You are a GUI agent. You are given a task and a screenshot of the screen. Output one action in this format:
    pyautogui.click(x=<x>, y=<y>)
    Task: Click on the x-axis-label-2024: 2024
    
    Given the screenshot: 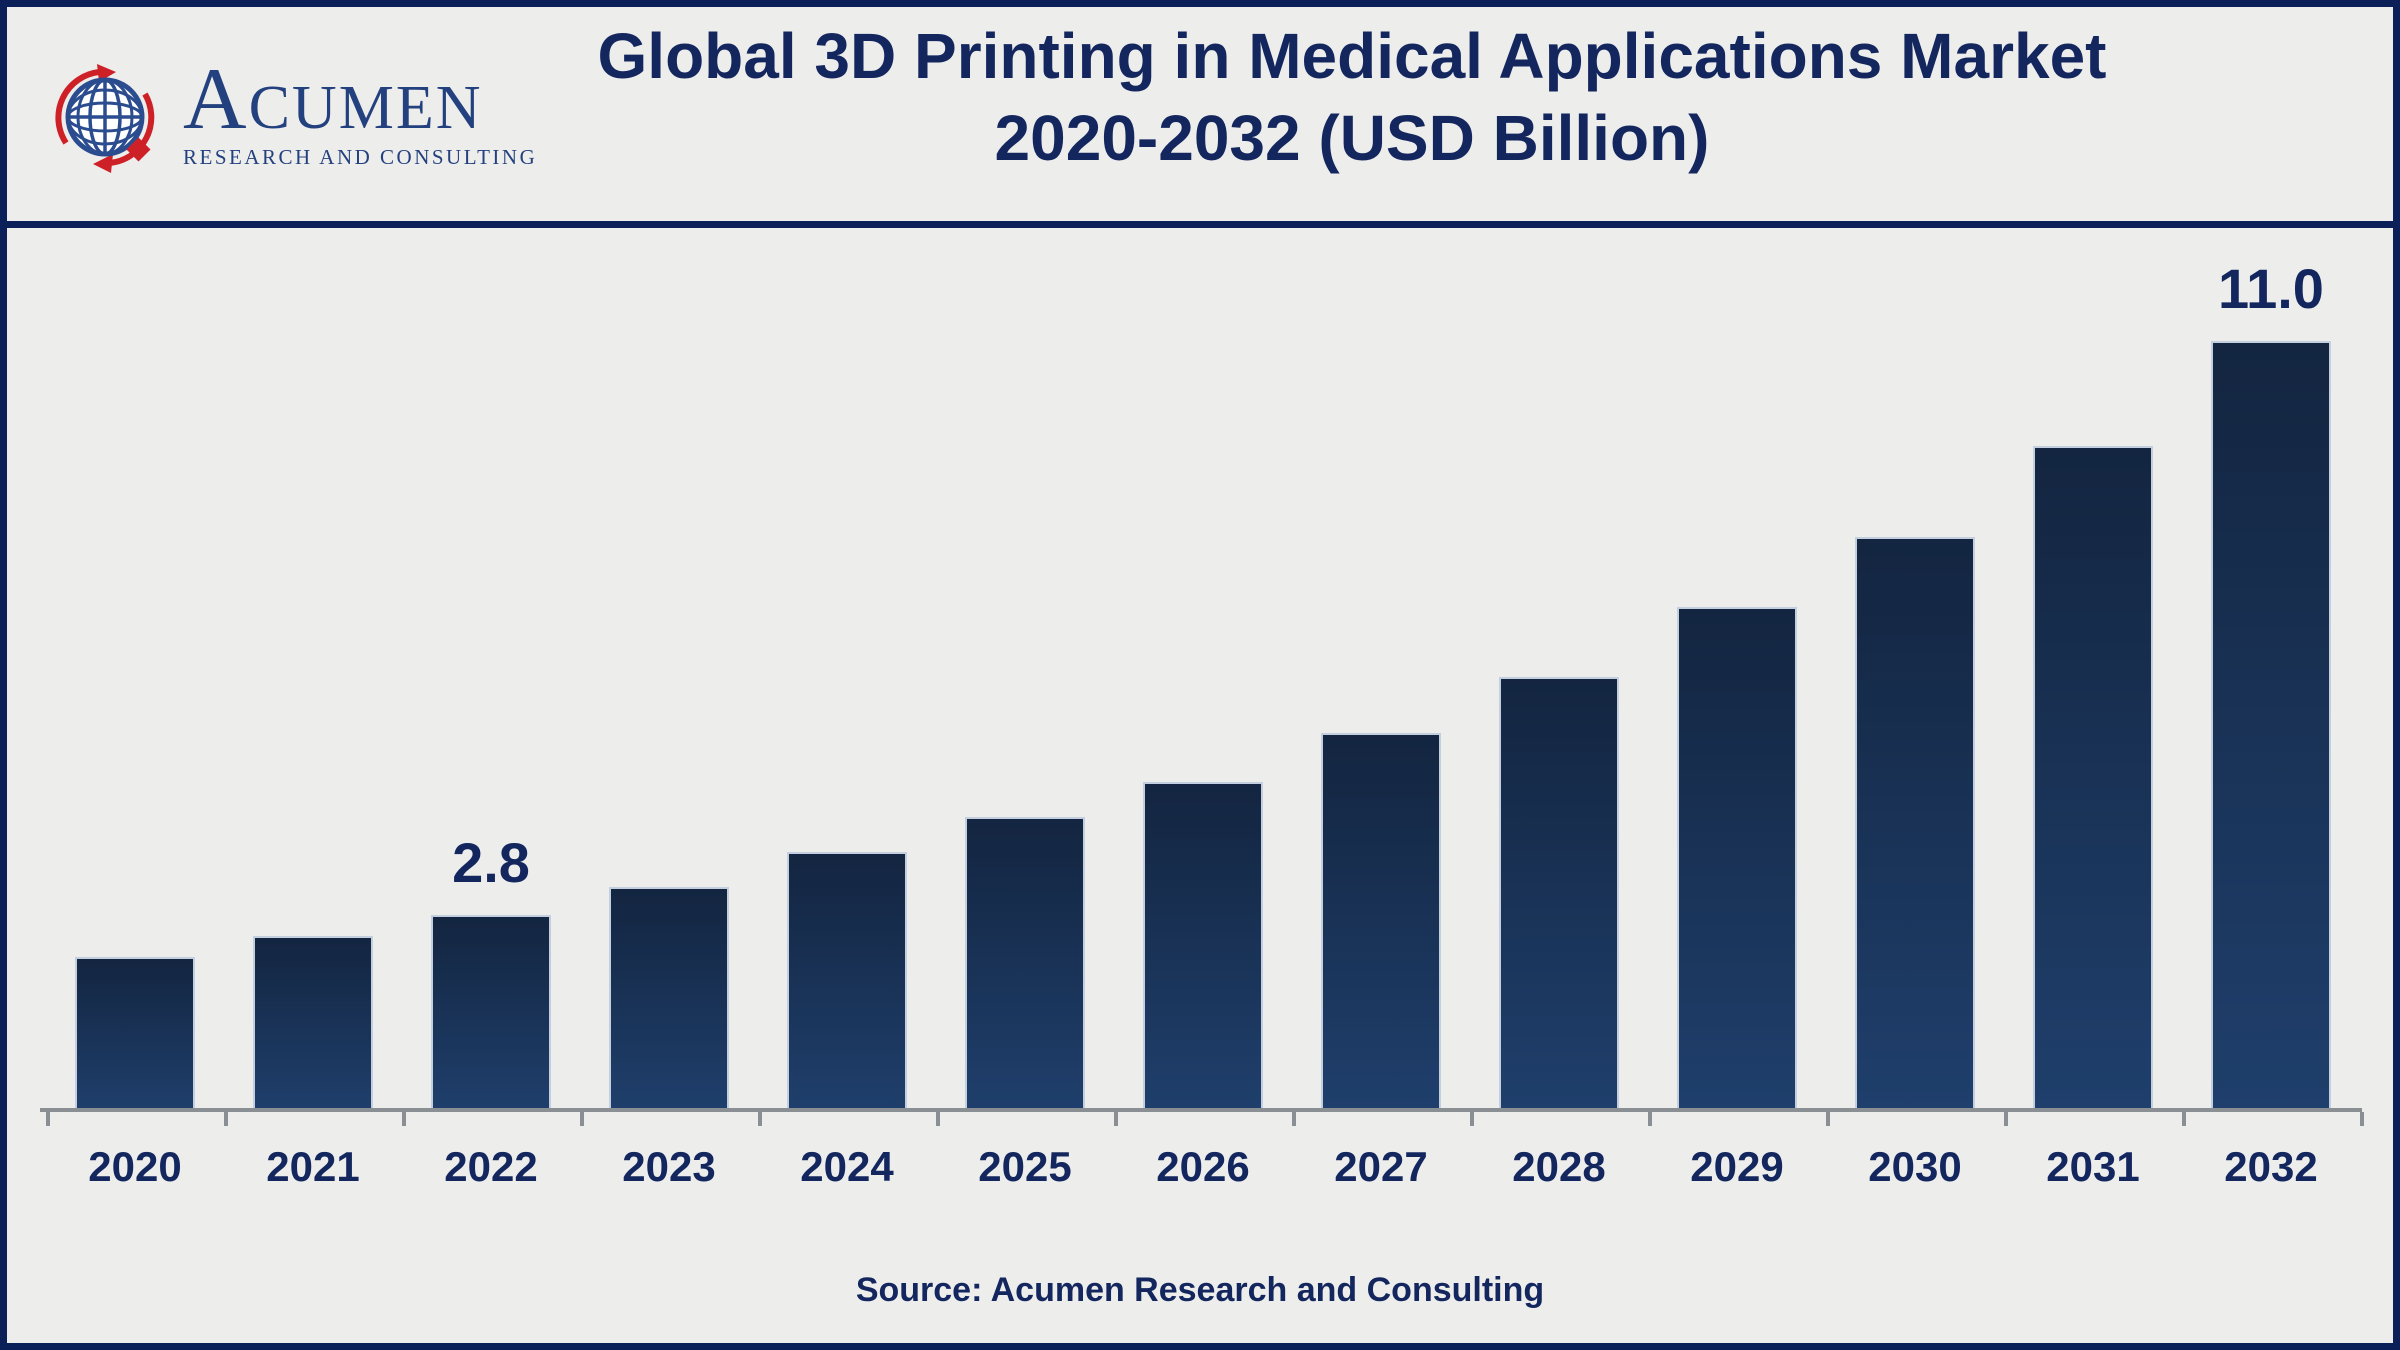 What is the action you would take?
    pyautogui.click(x=847, y=1166)
    